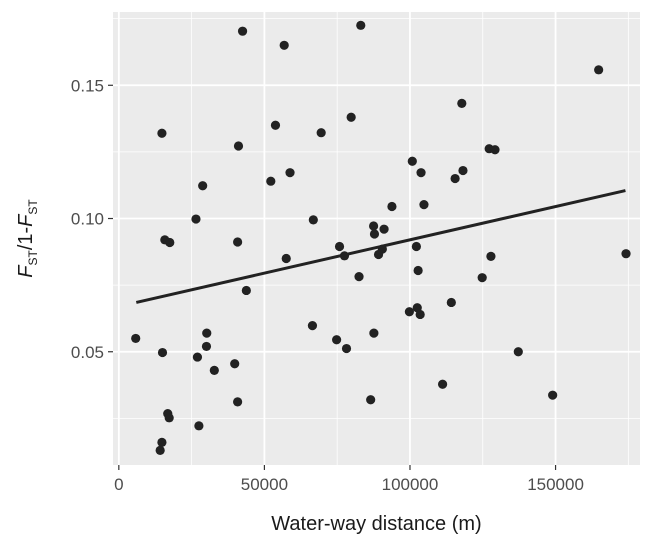  I want to click on y-tick-label: 0.15, so click(87, 85).